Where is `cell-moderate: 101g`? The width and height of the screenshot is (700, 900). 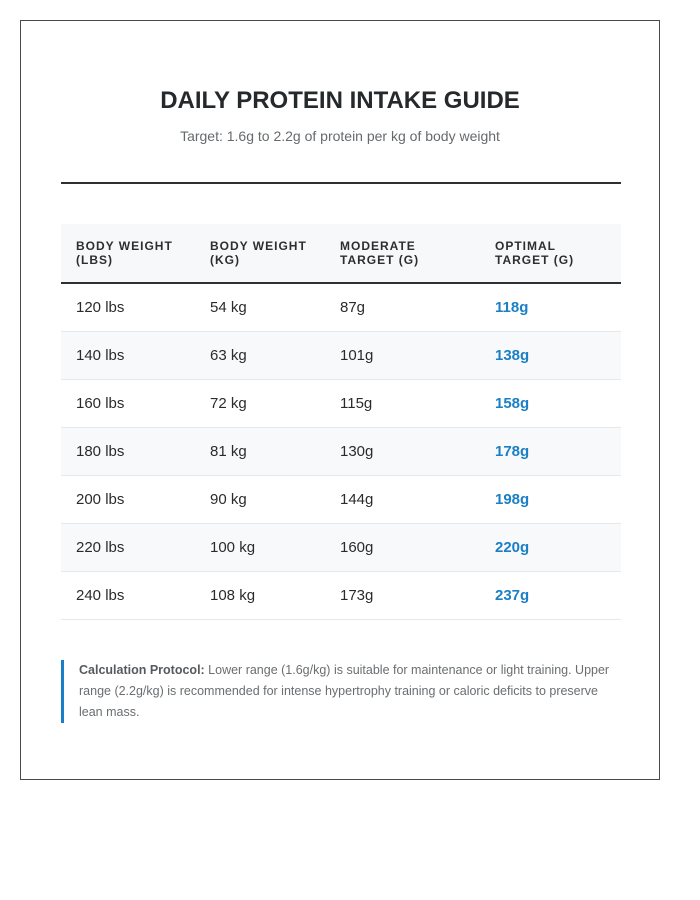 cell-moderate: 101g is located at coordinates (357, 355).